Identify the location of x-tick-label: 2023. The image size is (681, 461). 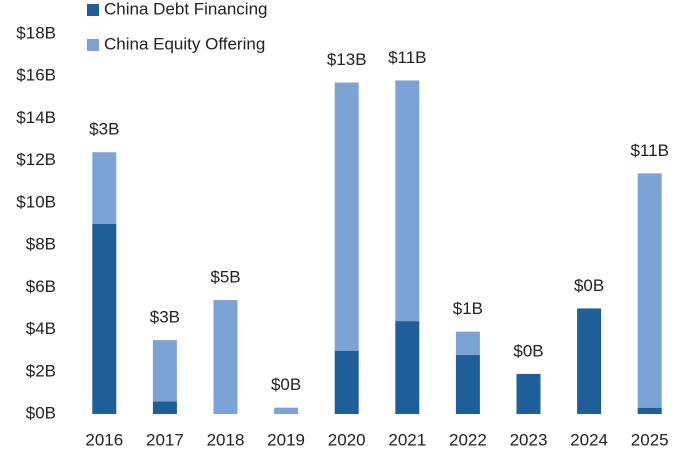
(529, 439).